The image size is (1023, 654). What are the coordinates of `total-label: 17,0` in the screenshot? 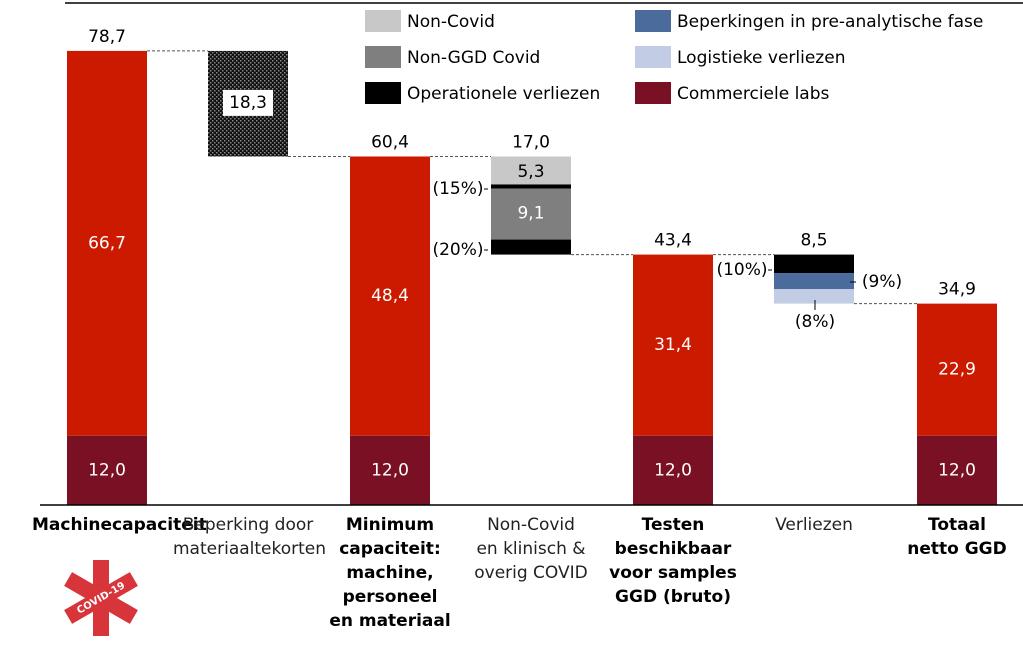 It's located at (531, 142).